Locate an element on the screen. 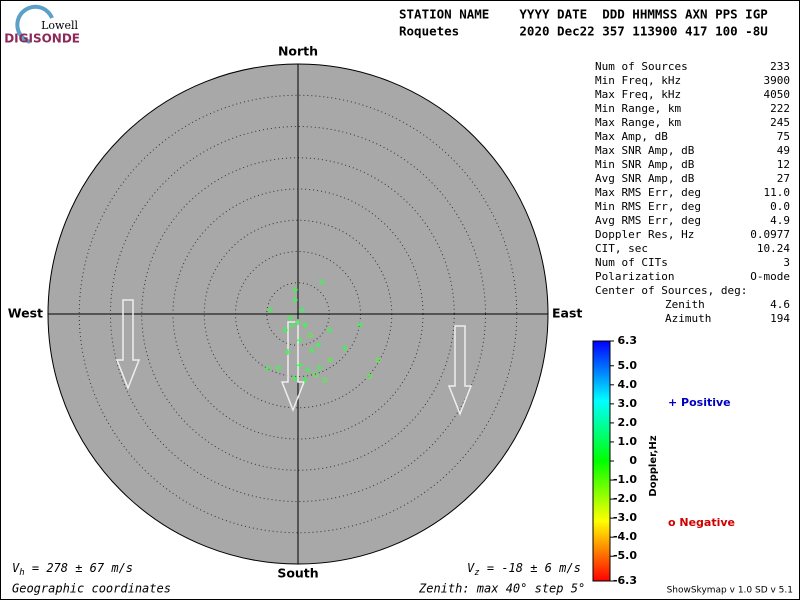  stat-label: Num of CITs is located at coordinates (631, 262).